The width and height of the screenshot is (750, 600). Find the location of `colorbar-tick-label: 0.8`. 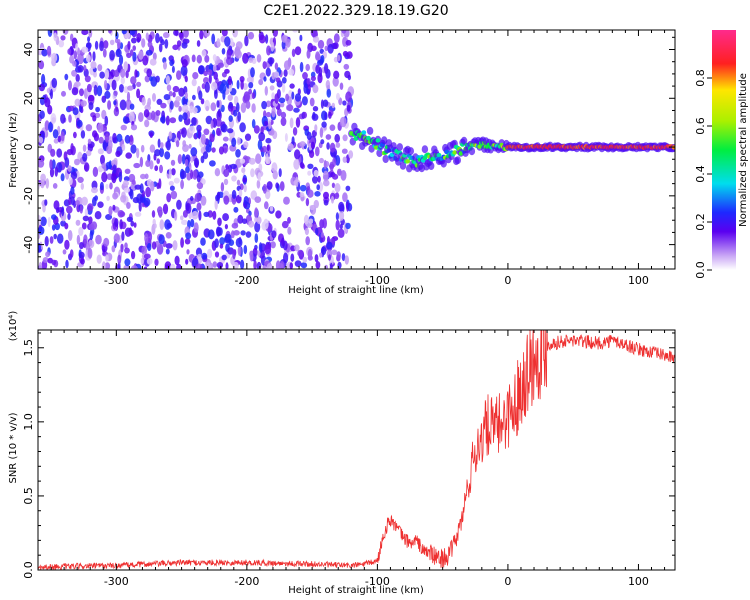

colorbar-tick-label: 0.8 is located at coordinates (700, 78).